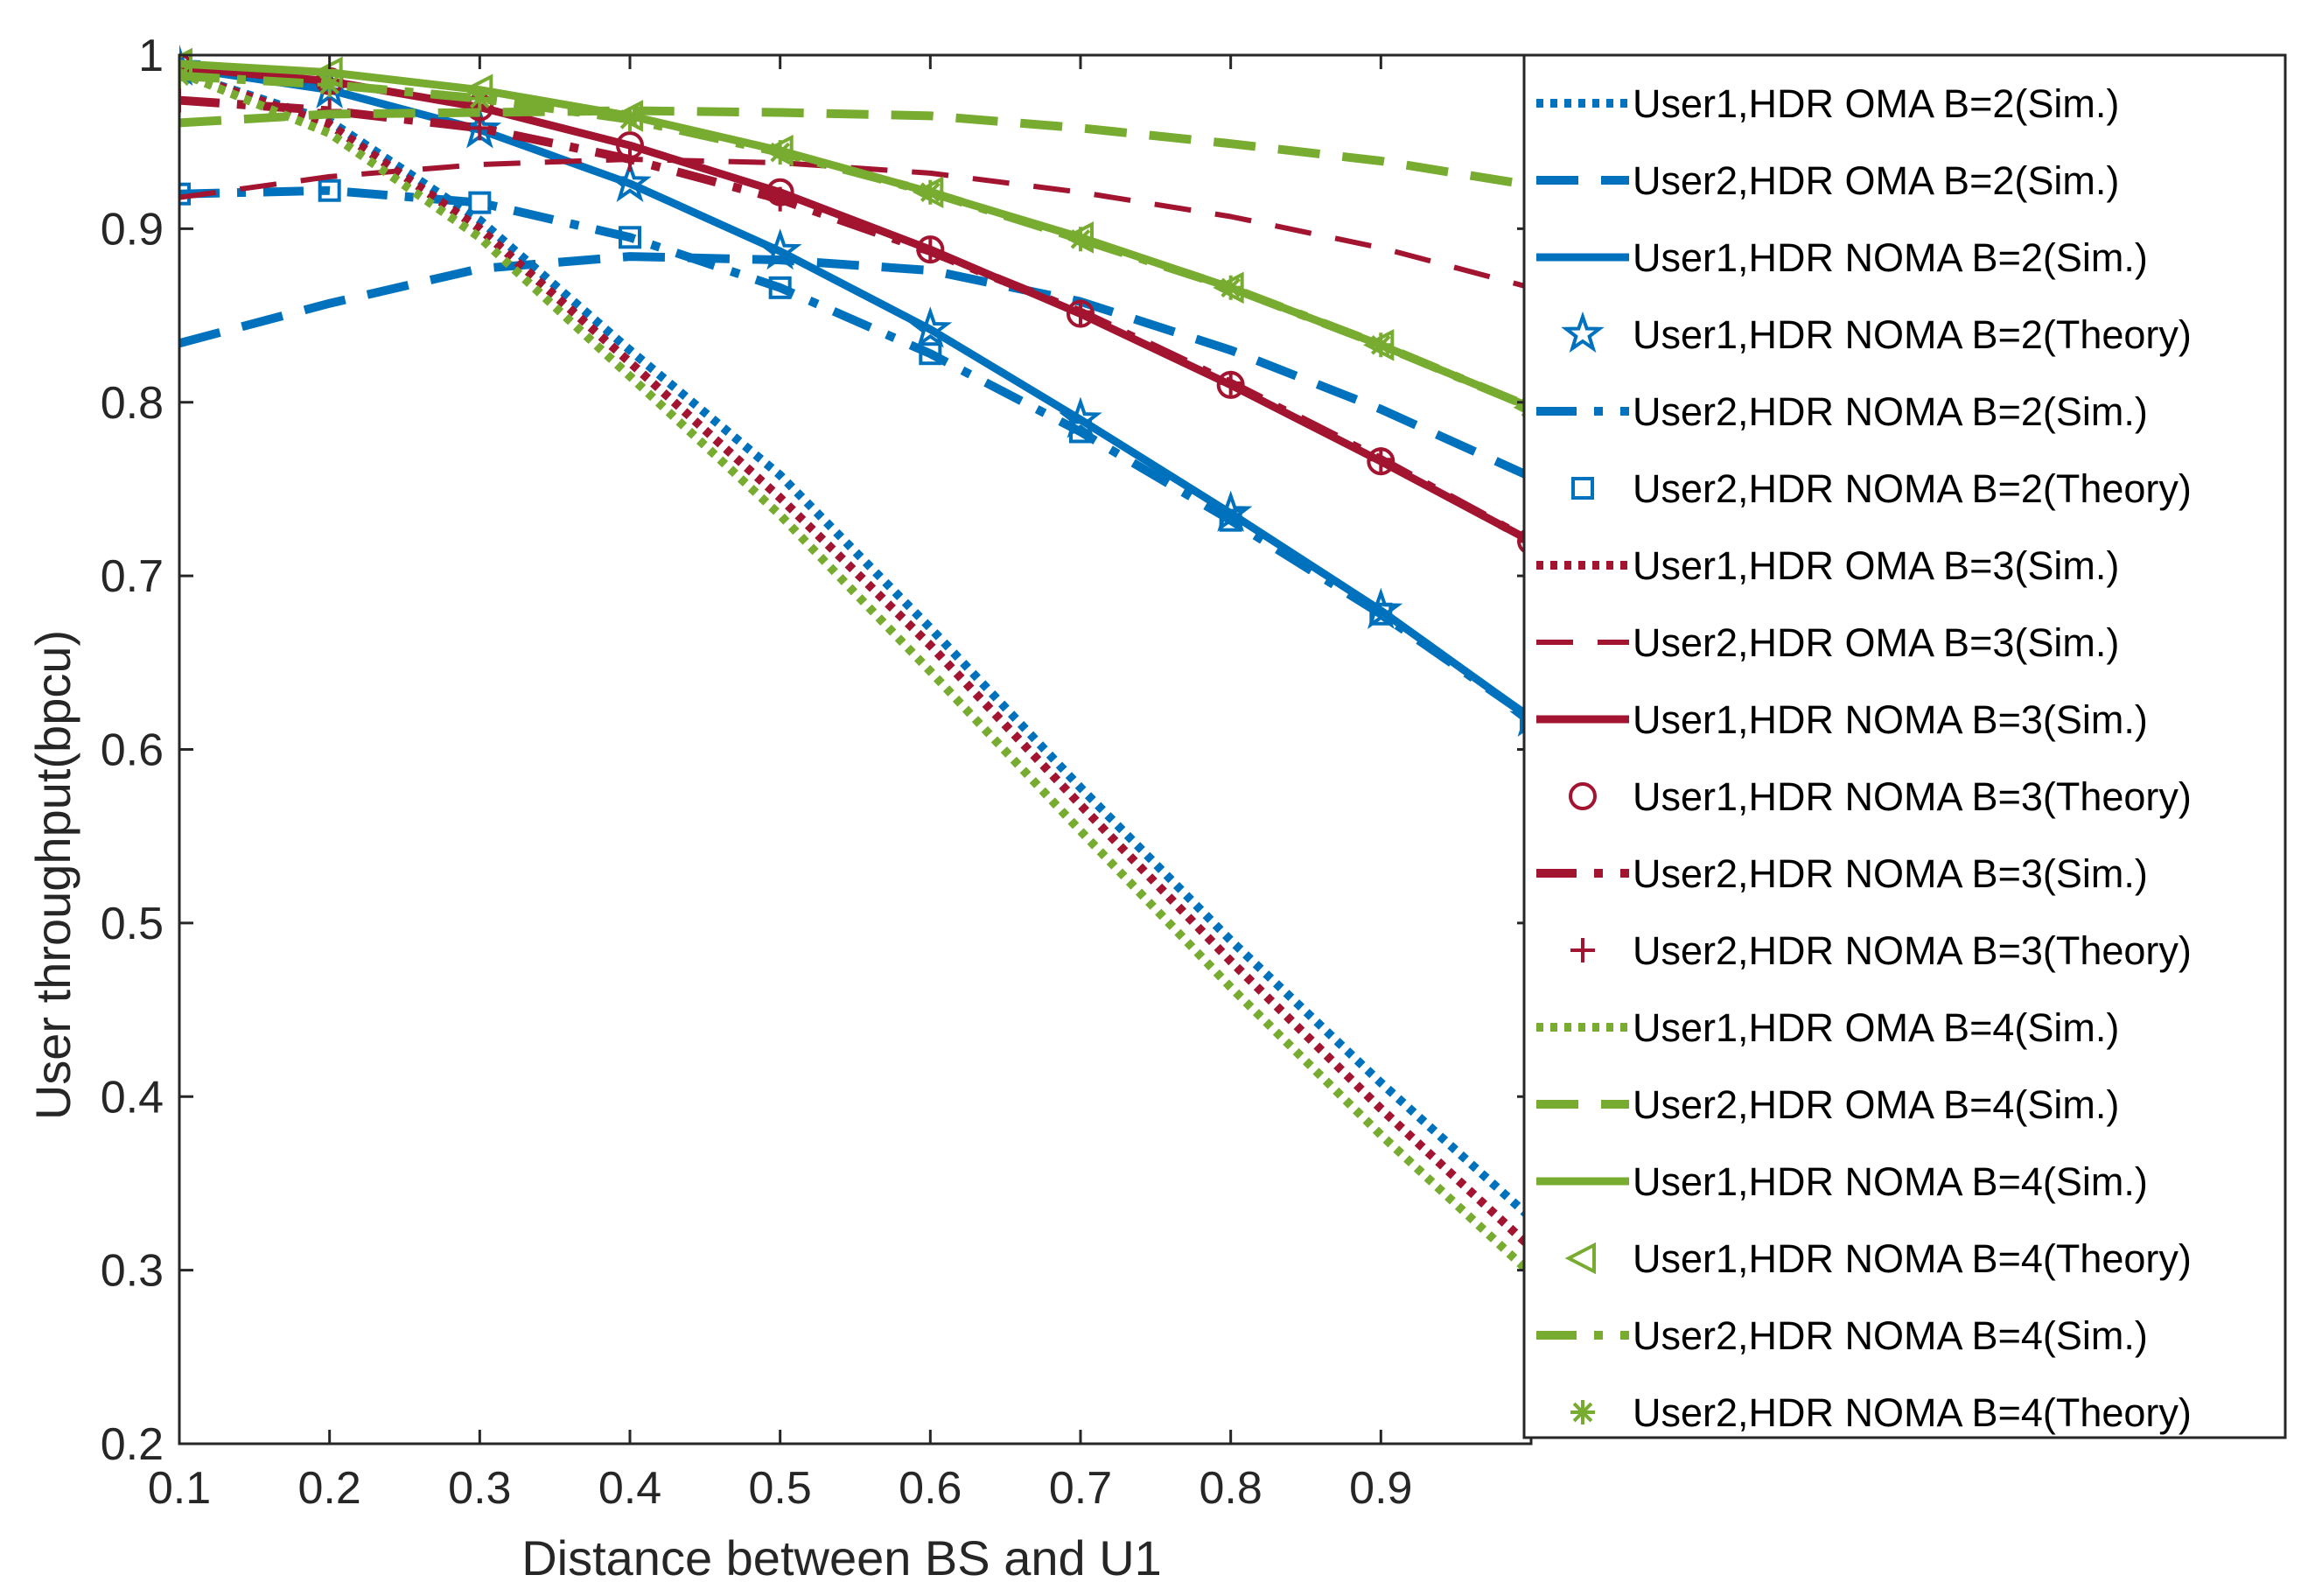 This screenshot has height=1596, width=2322. I want to click on x-tick-label: 0.8, so click(1230, 1488).